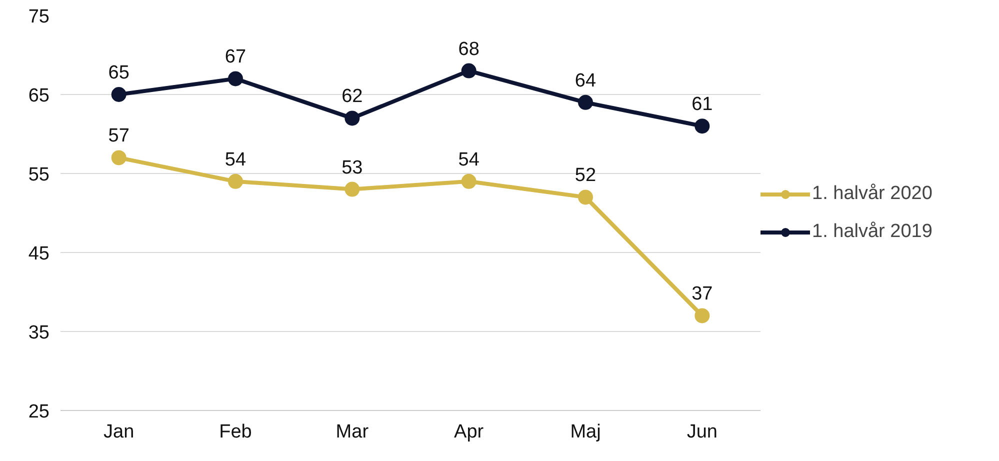  What do you see at coordinates (872, 231) in the screenshot?
I see `legend-label: 1. halvår 2019` at bounding box center [872, 231].